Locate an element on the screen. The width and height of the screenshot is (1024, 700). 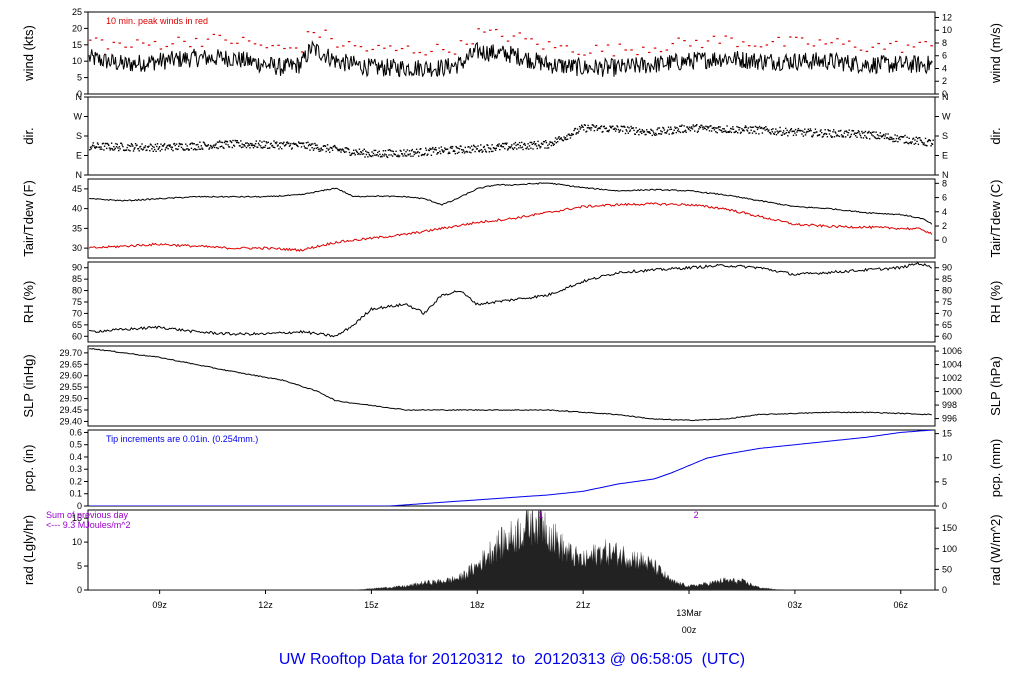
panel-frame is located at coordinates (511, 218).